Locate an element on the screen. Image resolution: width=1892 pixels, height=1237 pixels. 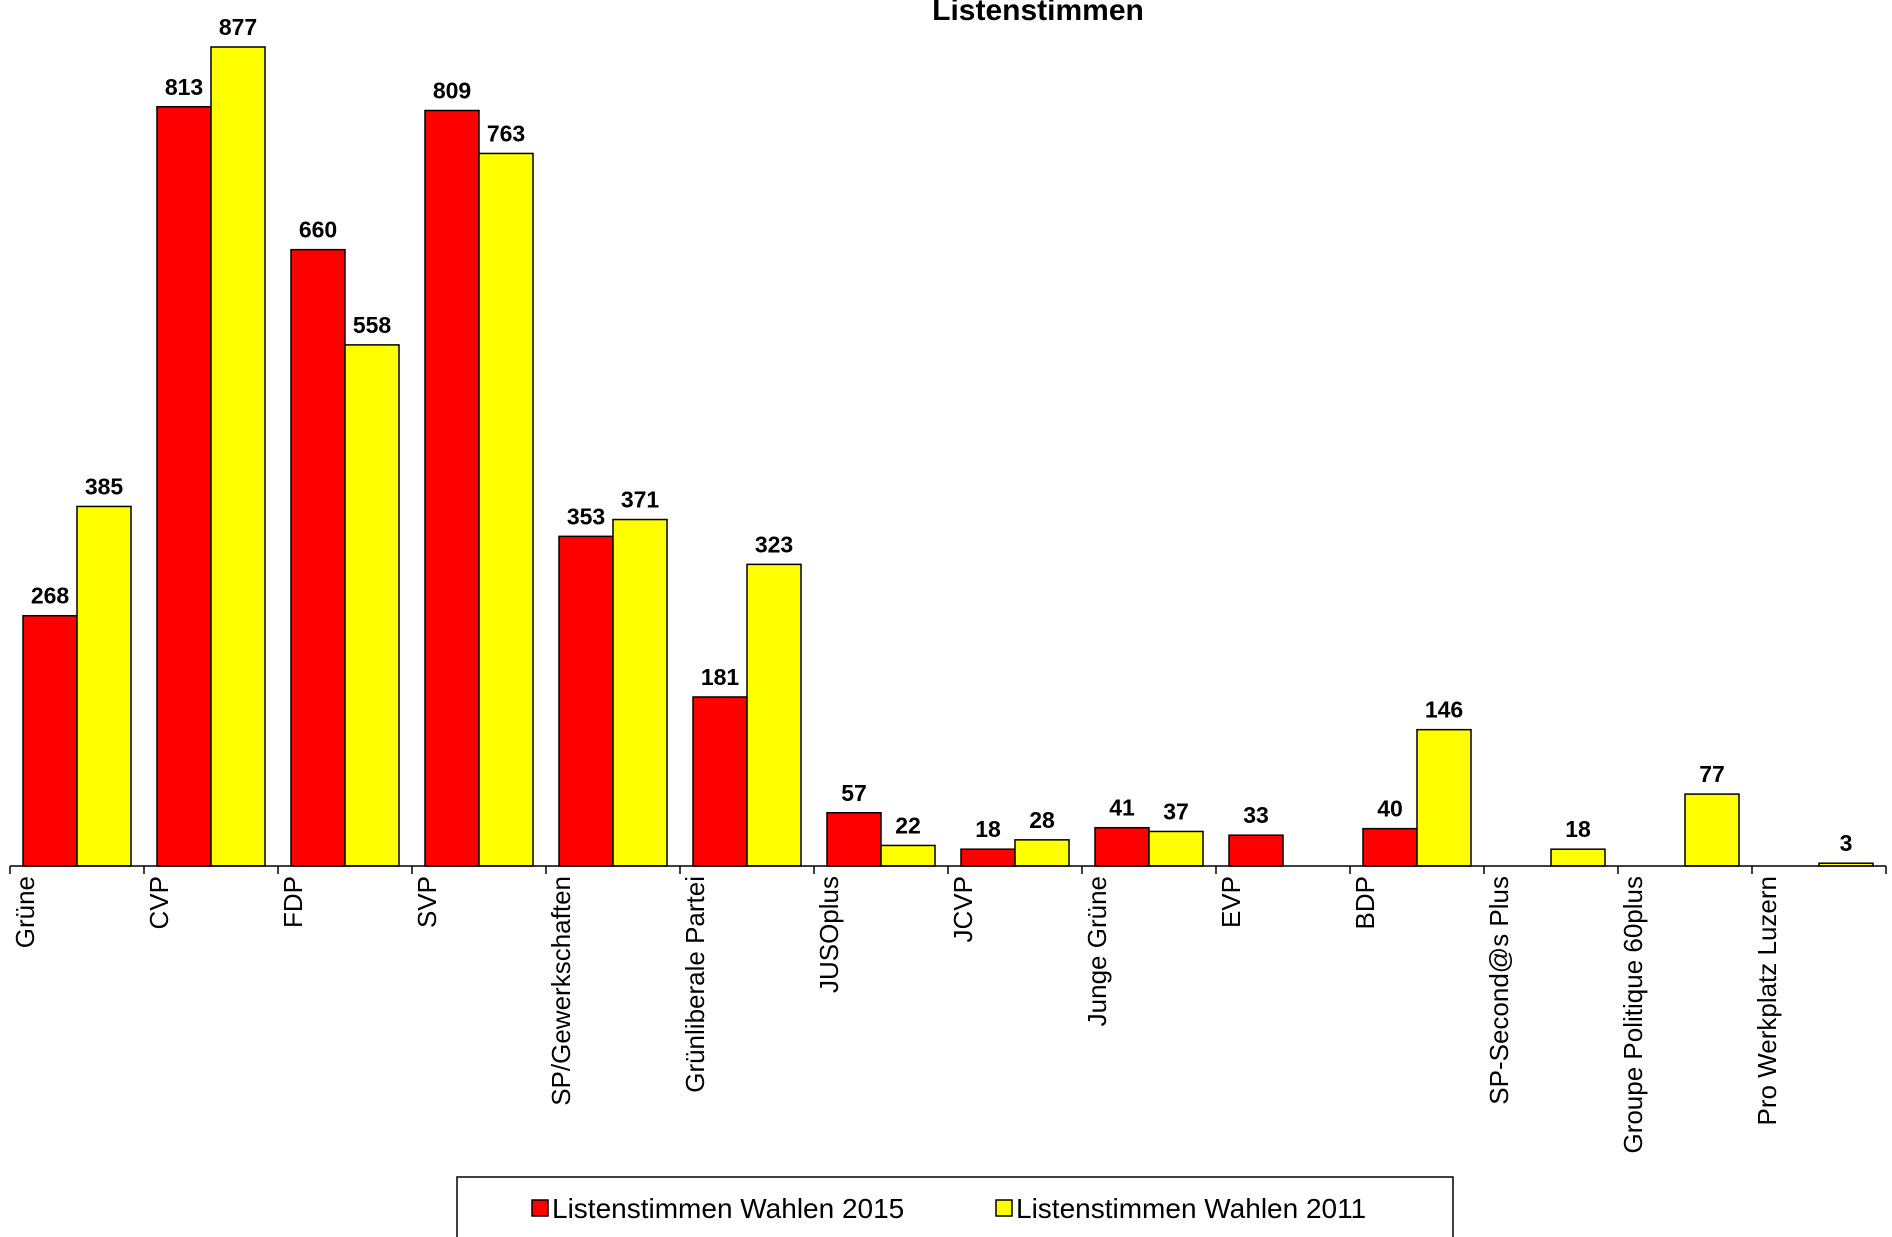
x-axis is located at coordinates (948, 869).